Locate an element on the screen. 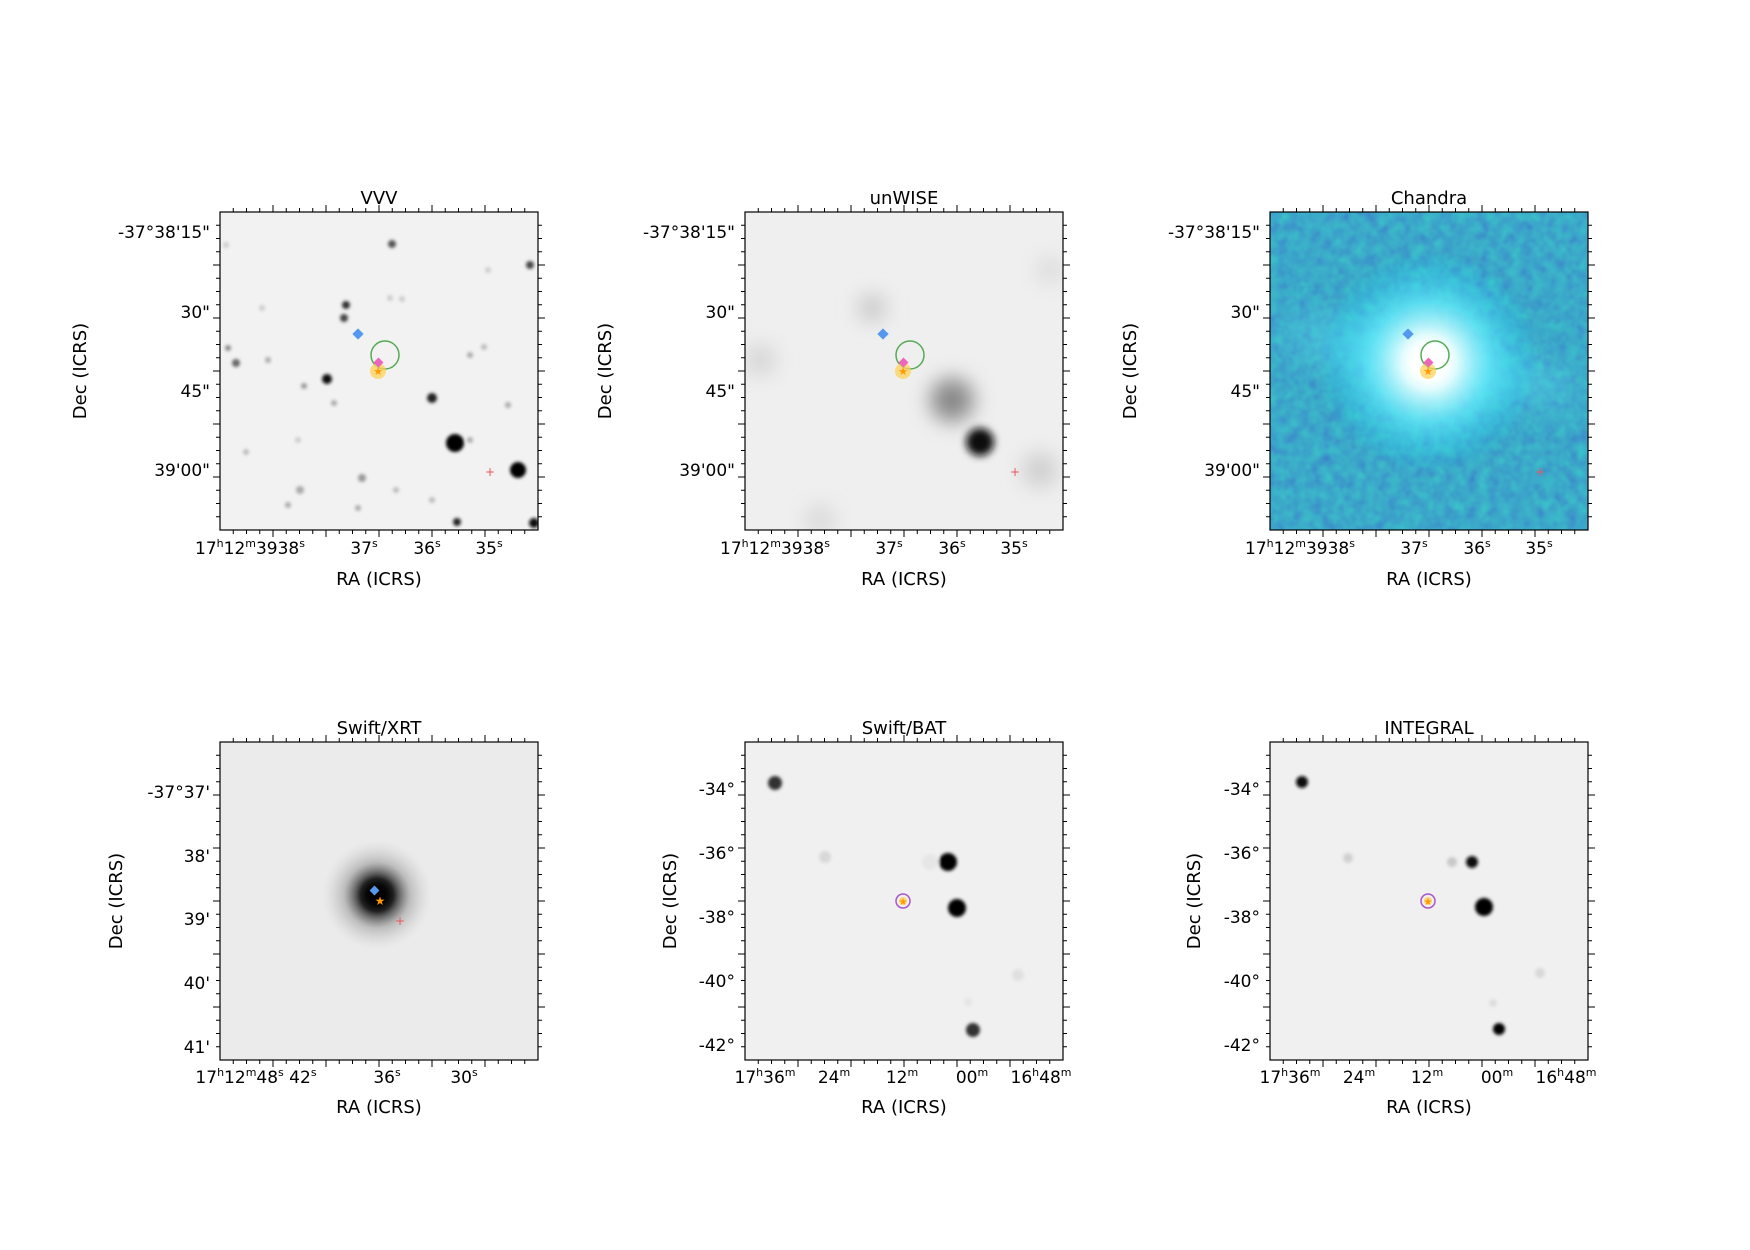 The image size is (1750, 1250). panel-swift-xrt: ★ + is located at coordinates (379, 901).